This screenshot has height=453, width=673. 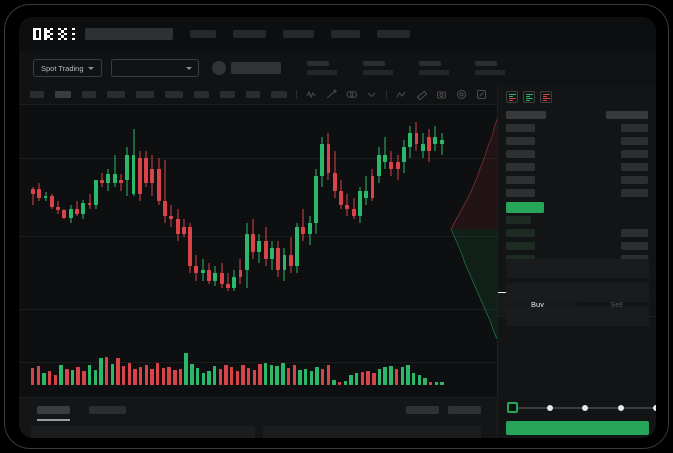 I want to click on fullscreen-icon, so click(x=481, y=94).